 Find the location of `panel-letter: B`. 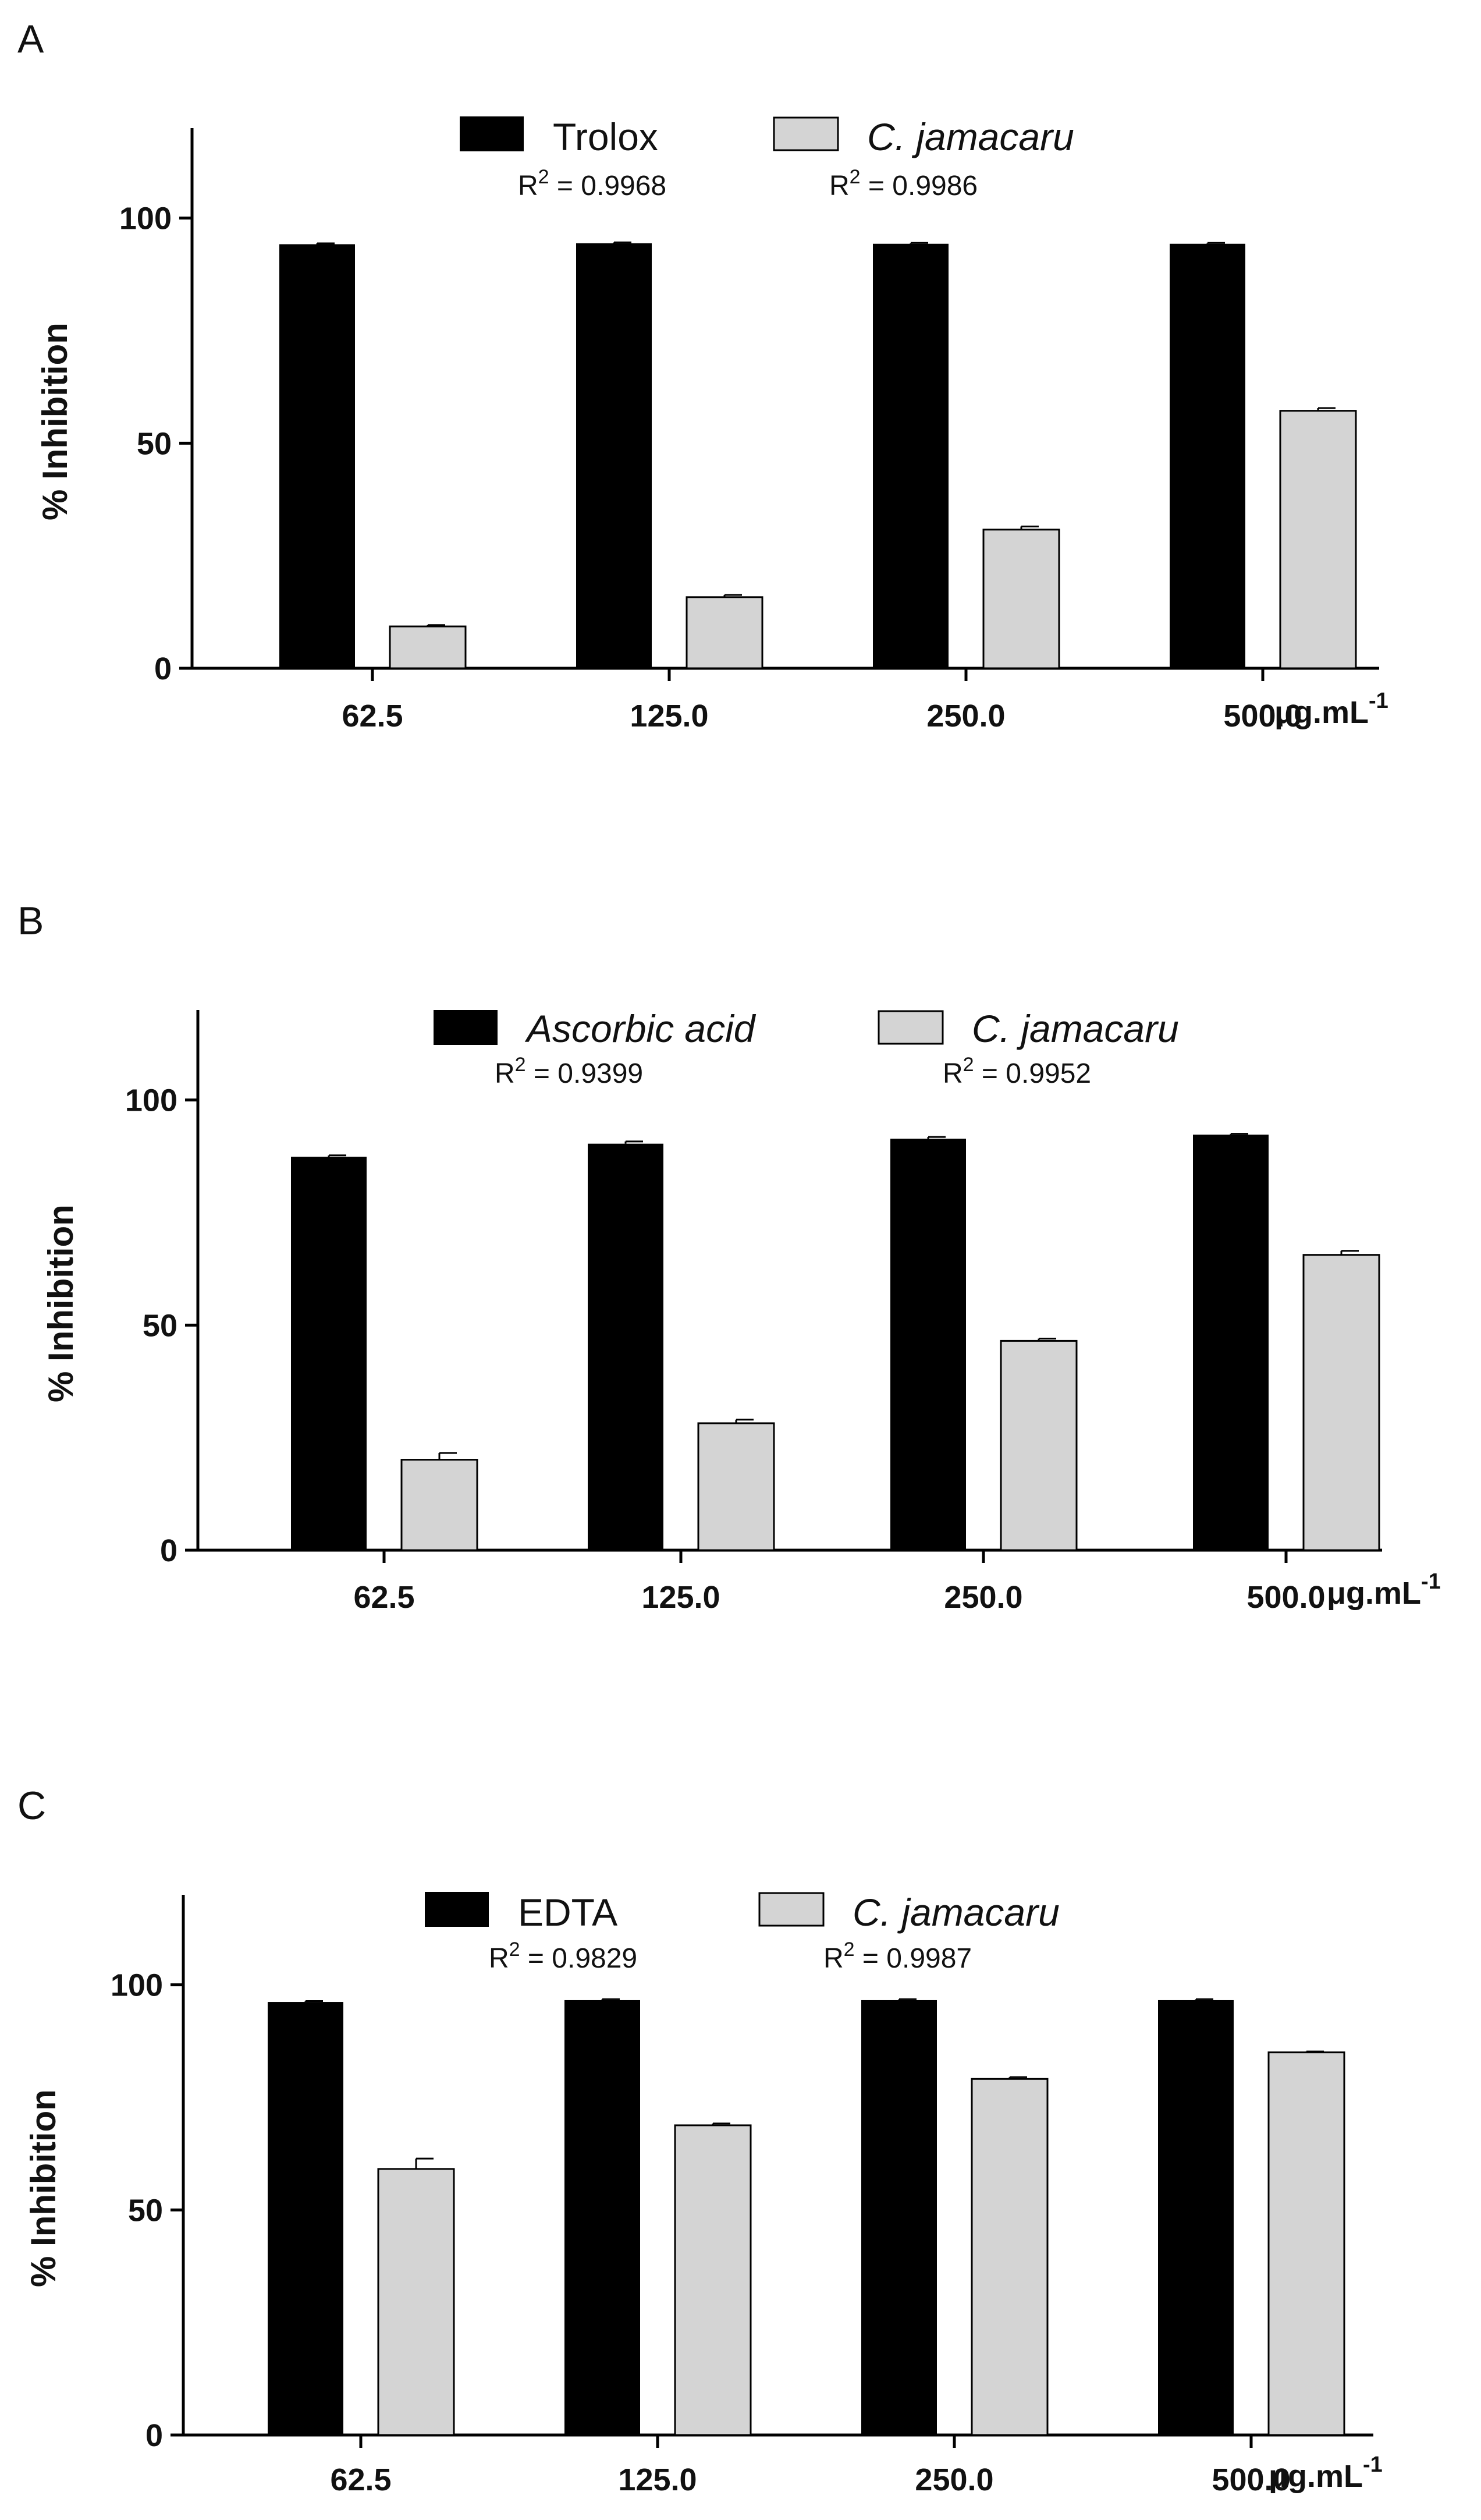

panel-letter: B is located at coordinates (31, 921).